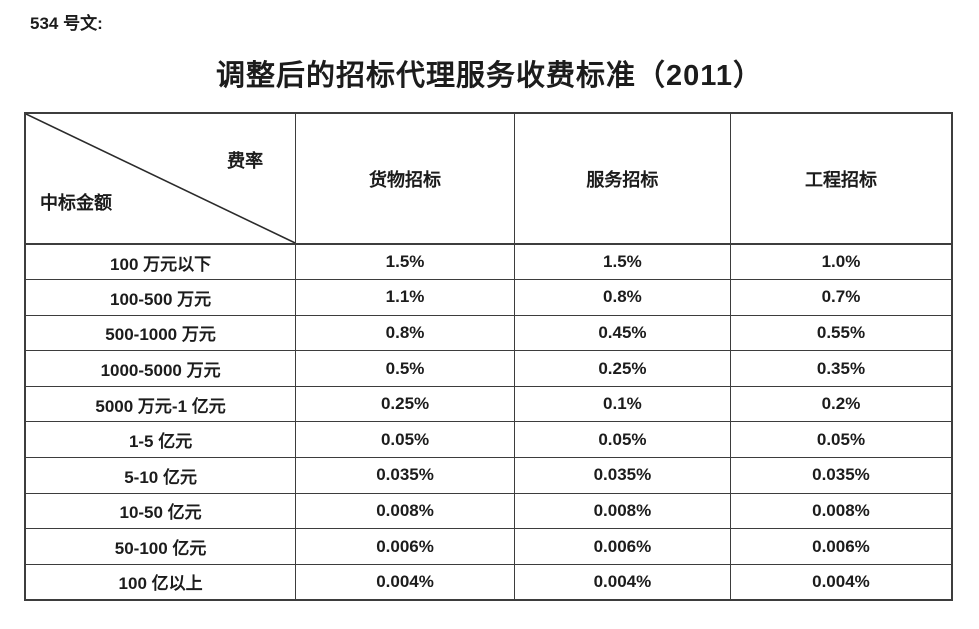 Image resolution: width=979 pixels, height=629 pixels. I want to click on row-label: 5000 万元-1 亿元, so click(160, 404).